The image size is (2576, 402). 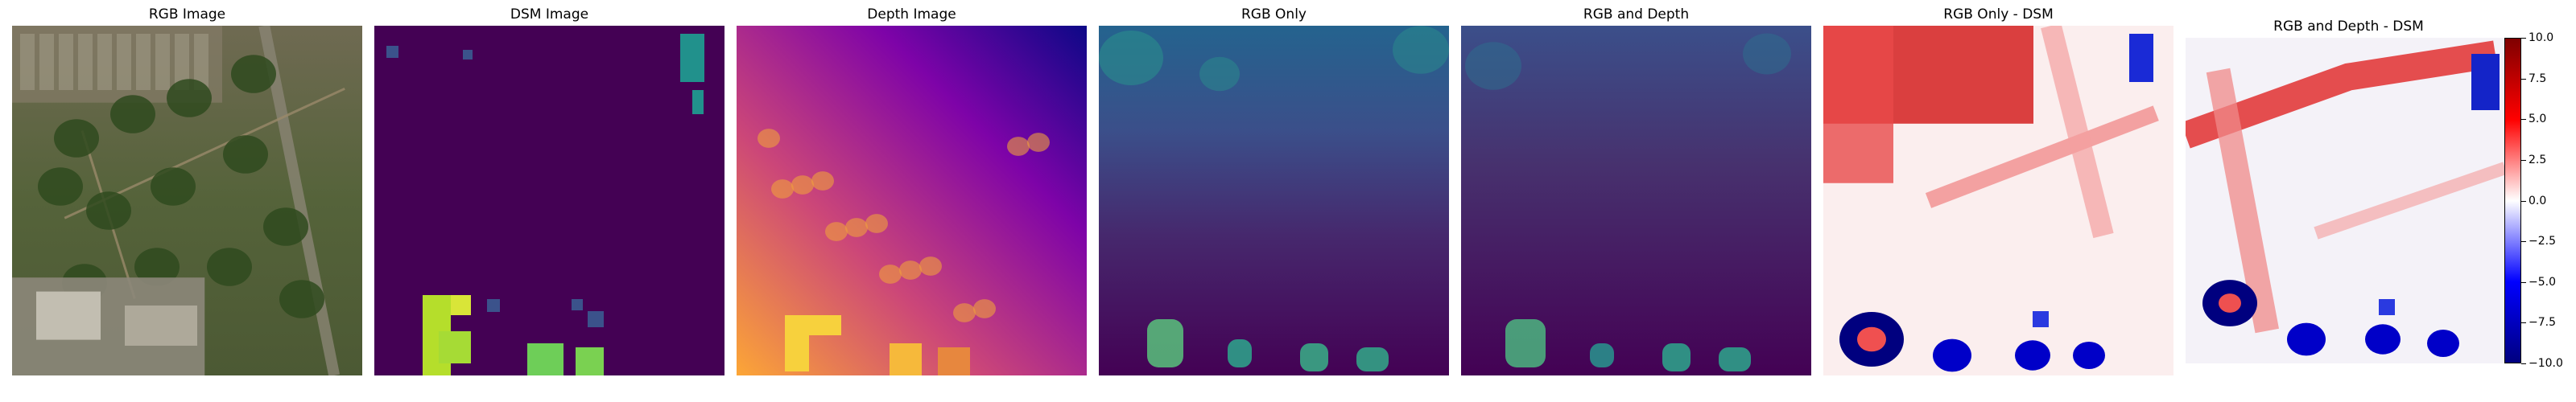 I want to click on panel-title: Depth Image, so click(x=911, y=14).